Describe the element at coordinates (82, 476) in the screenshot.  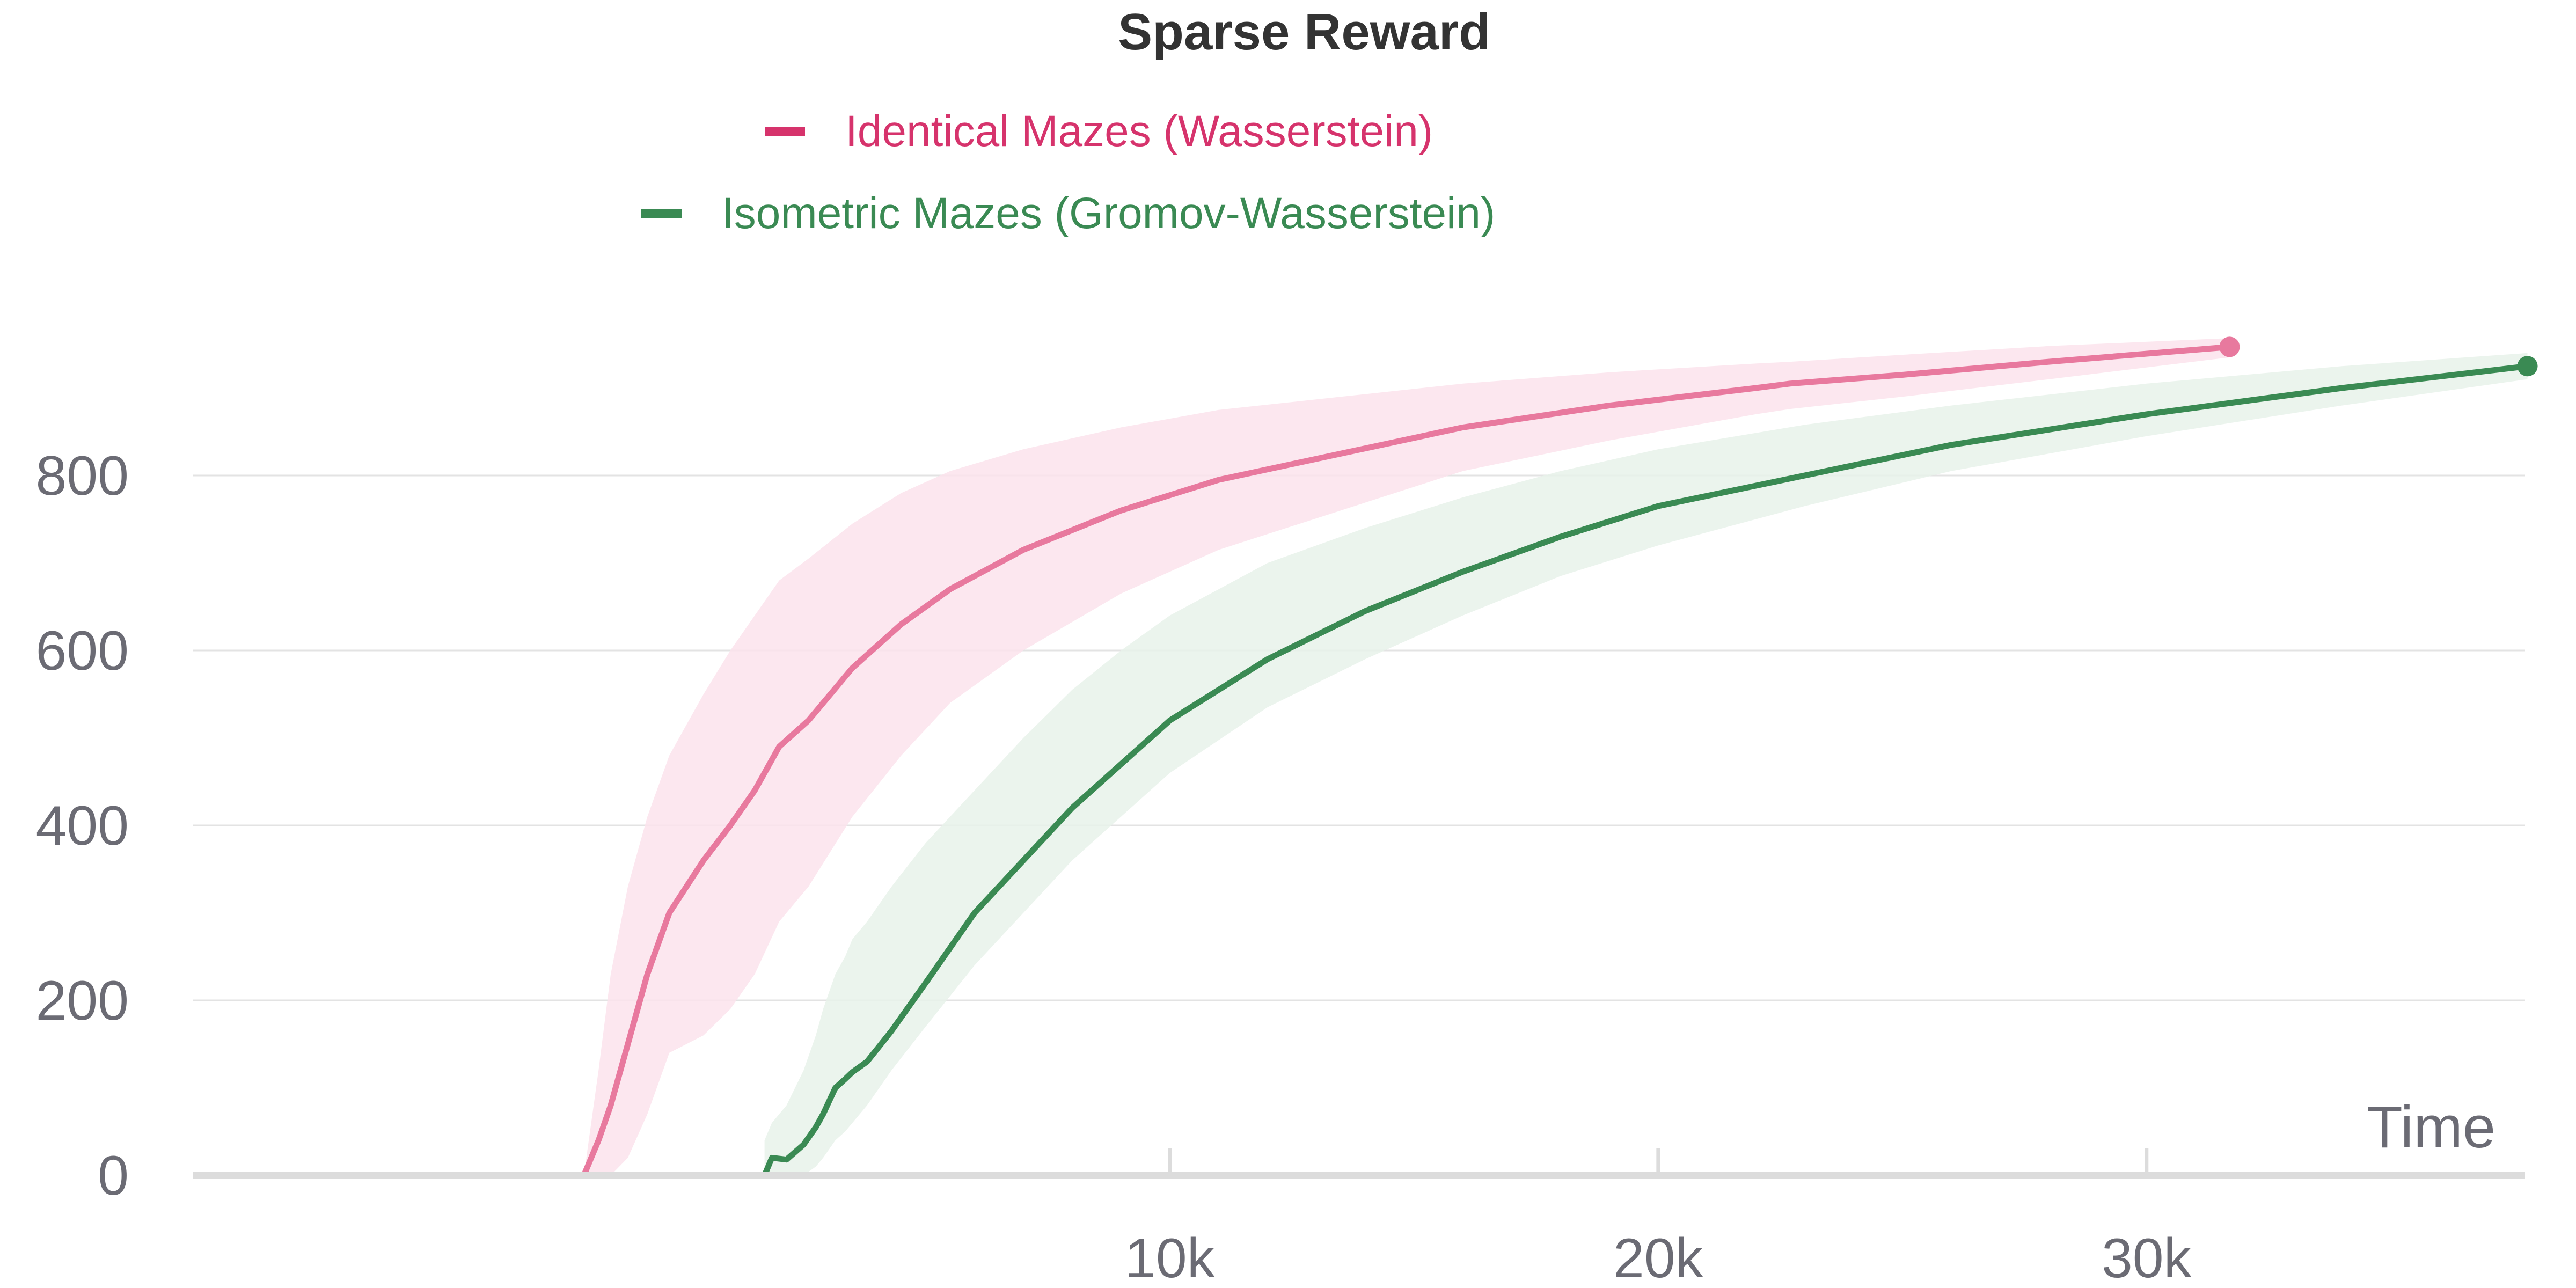
I see `y-tick-label: 800` at that location.